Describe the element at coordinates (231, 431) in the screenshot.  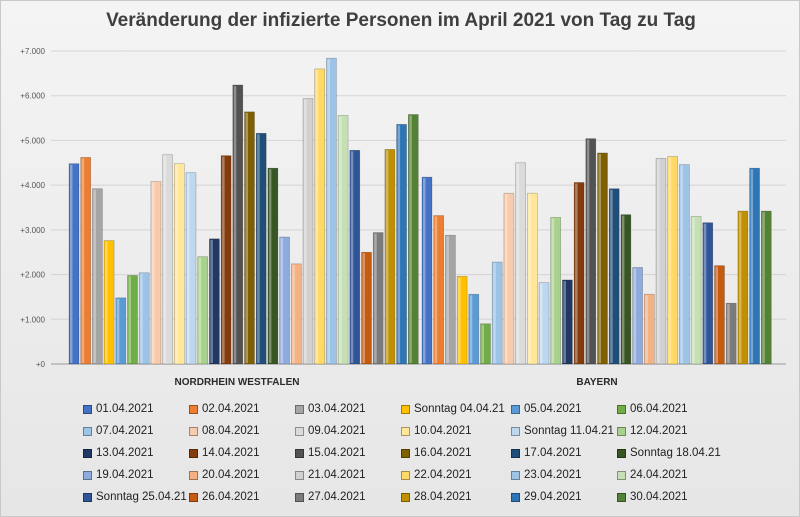
I see `legend-label: 08.04.2021` at that location.